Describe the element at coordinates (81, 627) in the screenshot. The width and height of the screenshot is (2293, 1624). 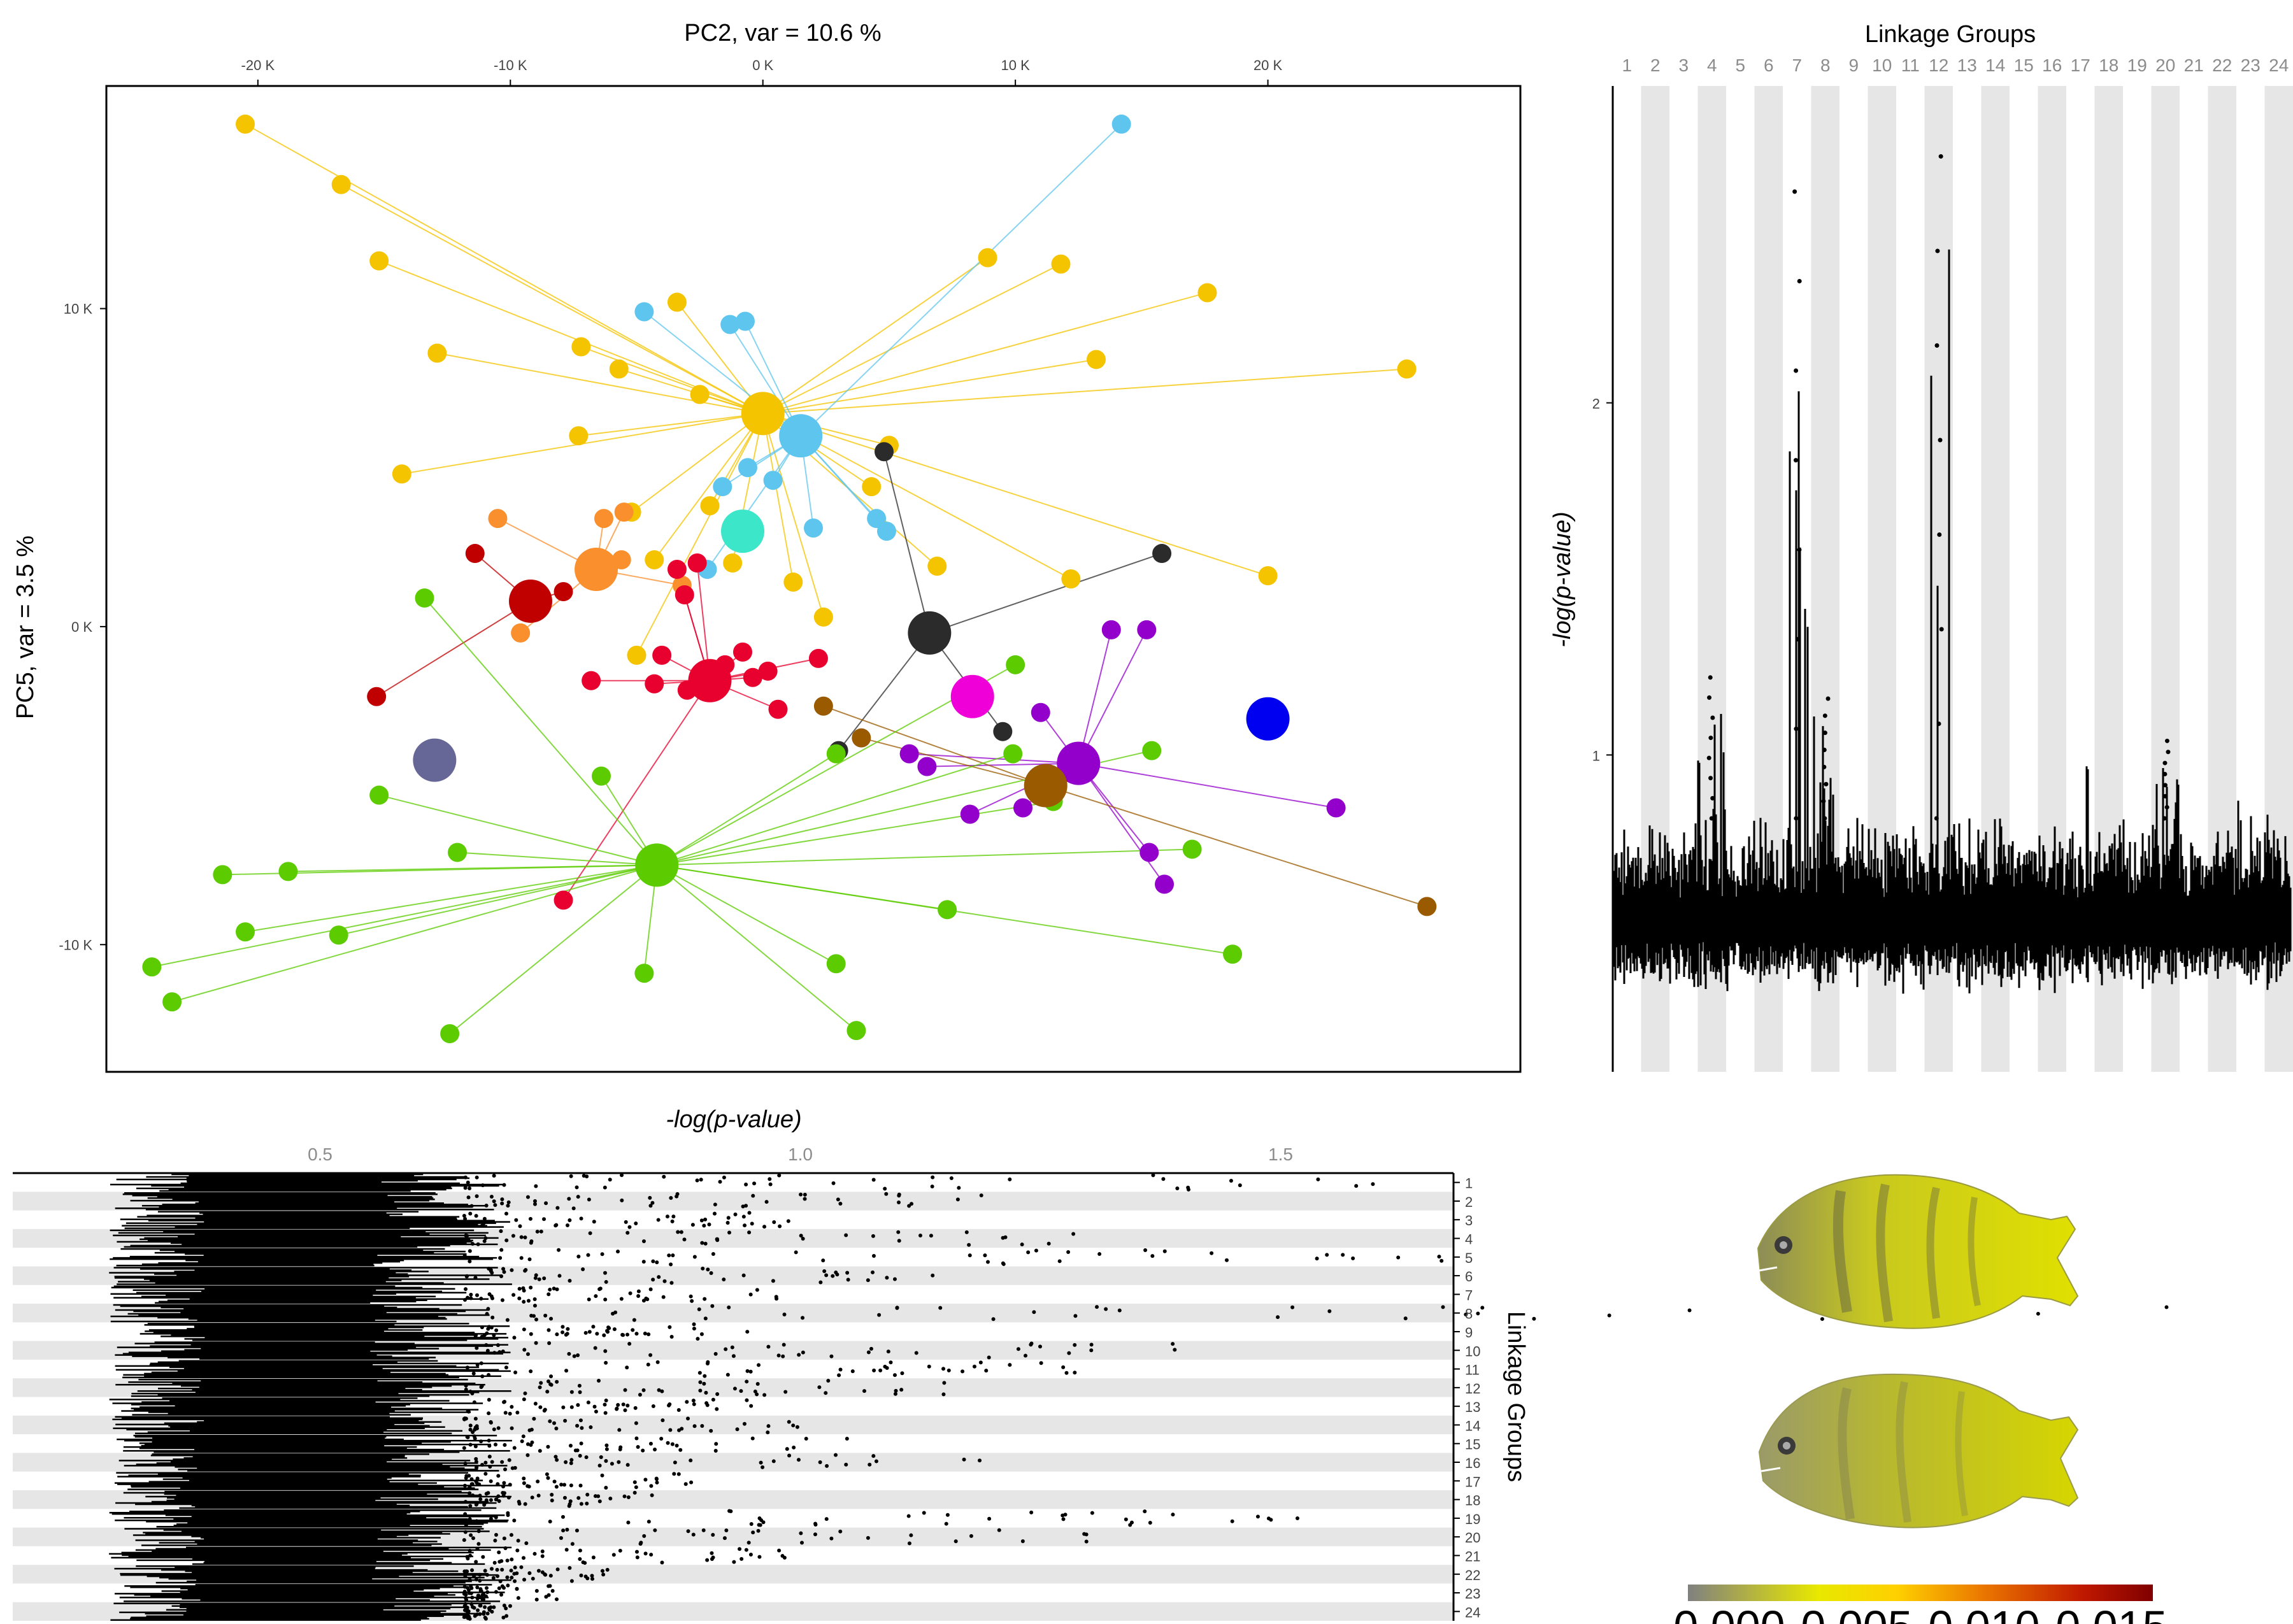
I see `pca-y-tick-label: 0 K` at that location.